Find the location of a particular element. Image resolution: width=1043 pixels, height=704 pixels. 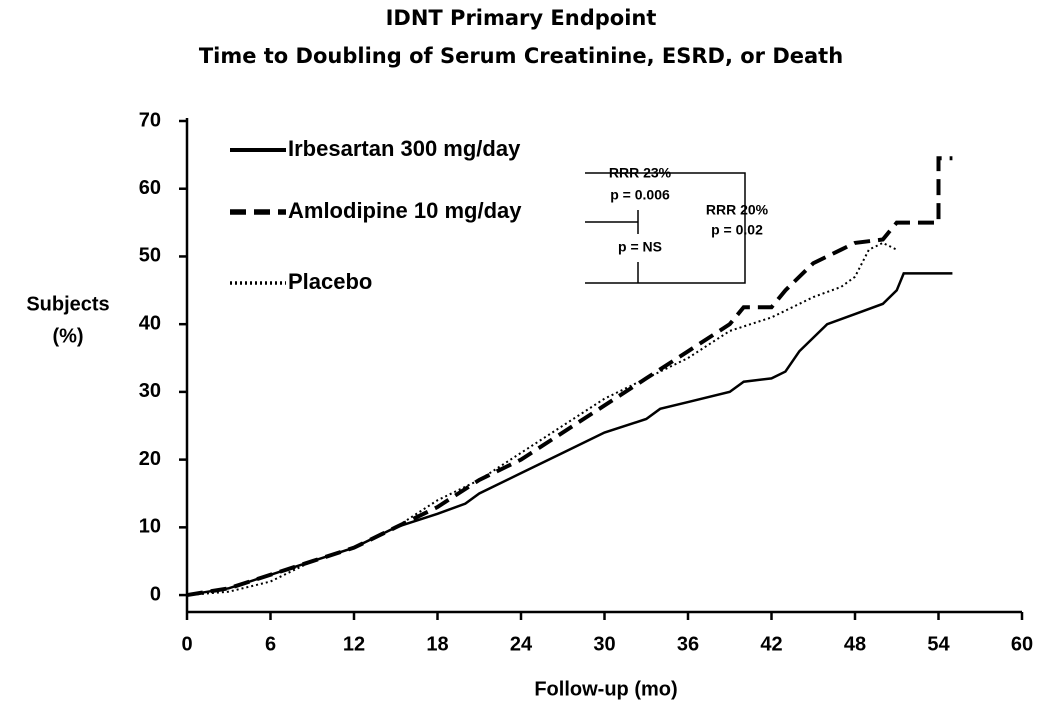

legend-label: Placebo is located at coordinates (330, 281).